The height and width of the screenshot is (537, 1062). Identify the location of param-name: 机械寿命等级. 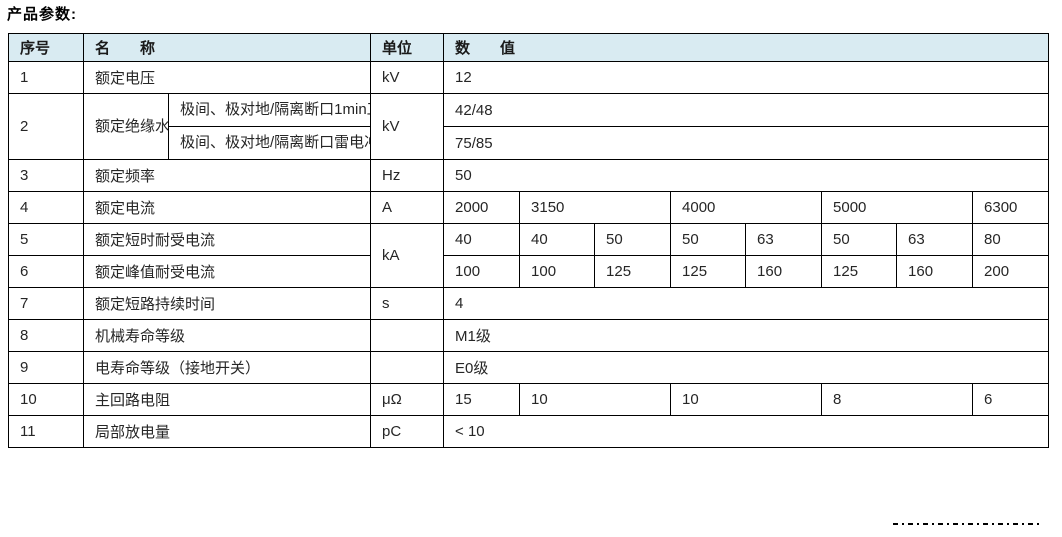
(227, 335).